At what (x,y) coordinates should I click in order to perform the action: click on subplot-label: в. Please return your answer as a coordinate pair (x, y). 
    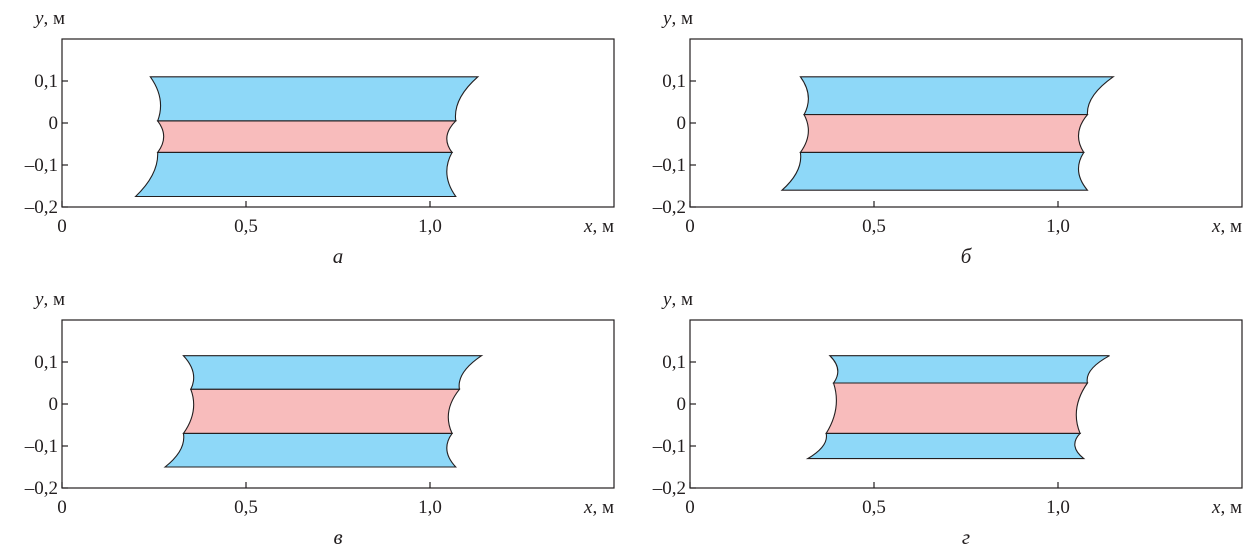
    Looking at the image, I should click on (337, 537).